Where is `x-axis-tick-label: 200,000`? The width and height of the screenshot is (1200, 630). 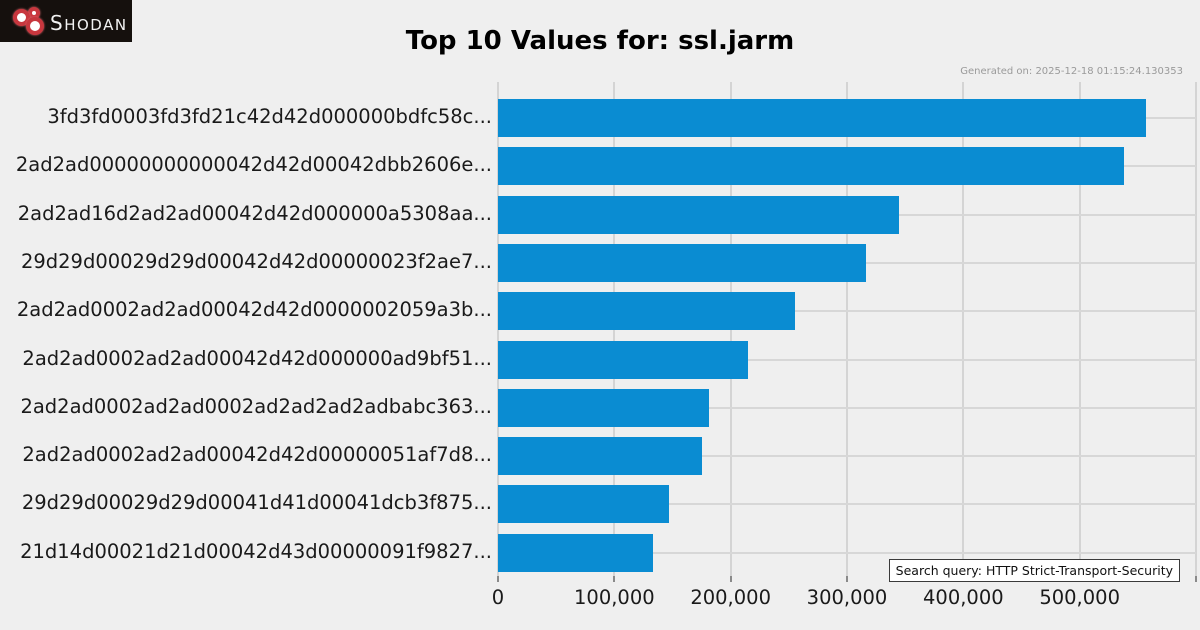 x-axis-tick-label: 200,000 is located at coordinates (730, 597).